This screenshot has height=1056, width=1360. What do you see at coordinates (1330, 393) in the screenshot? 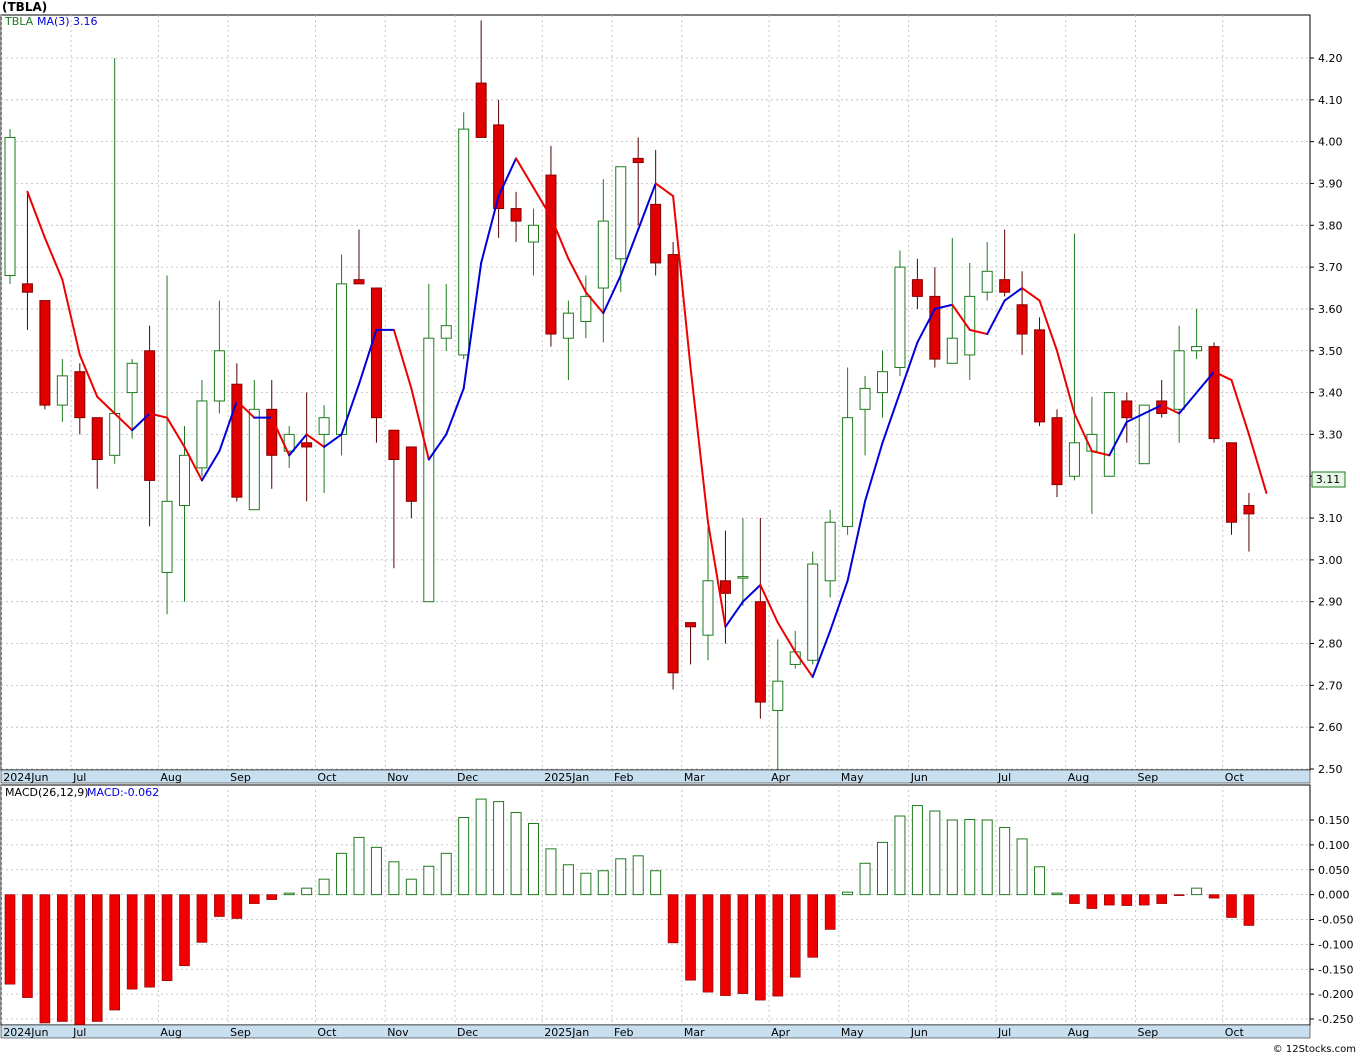
I see `price-tick-label: 3.40` at bounding box center [1330, 393].